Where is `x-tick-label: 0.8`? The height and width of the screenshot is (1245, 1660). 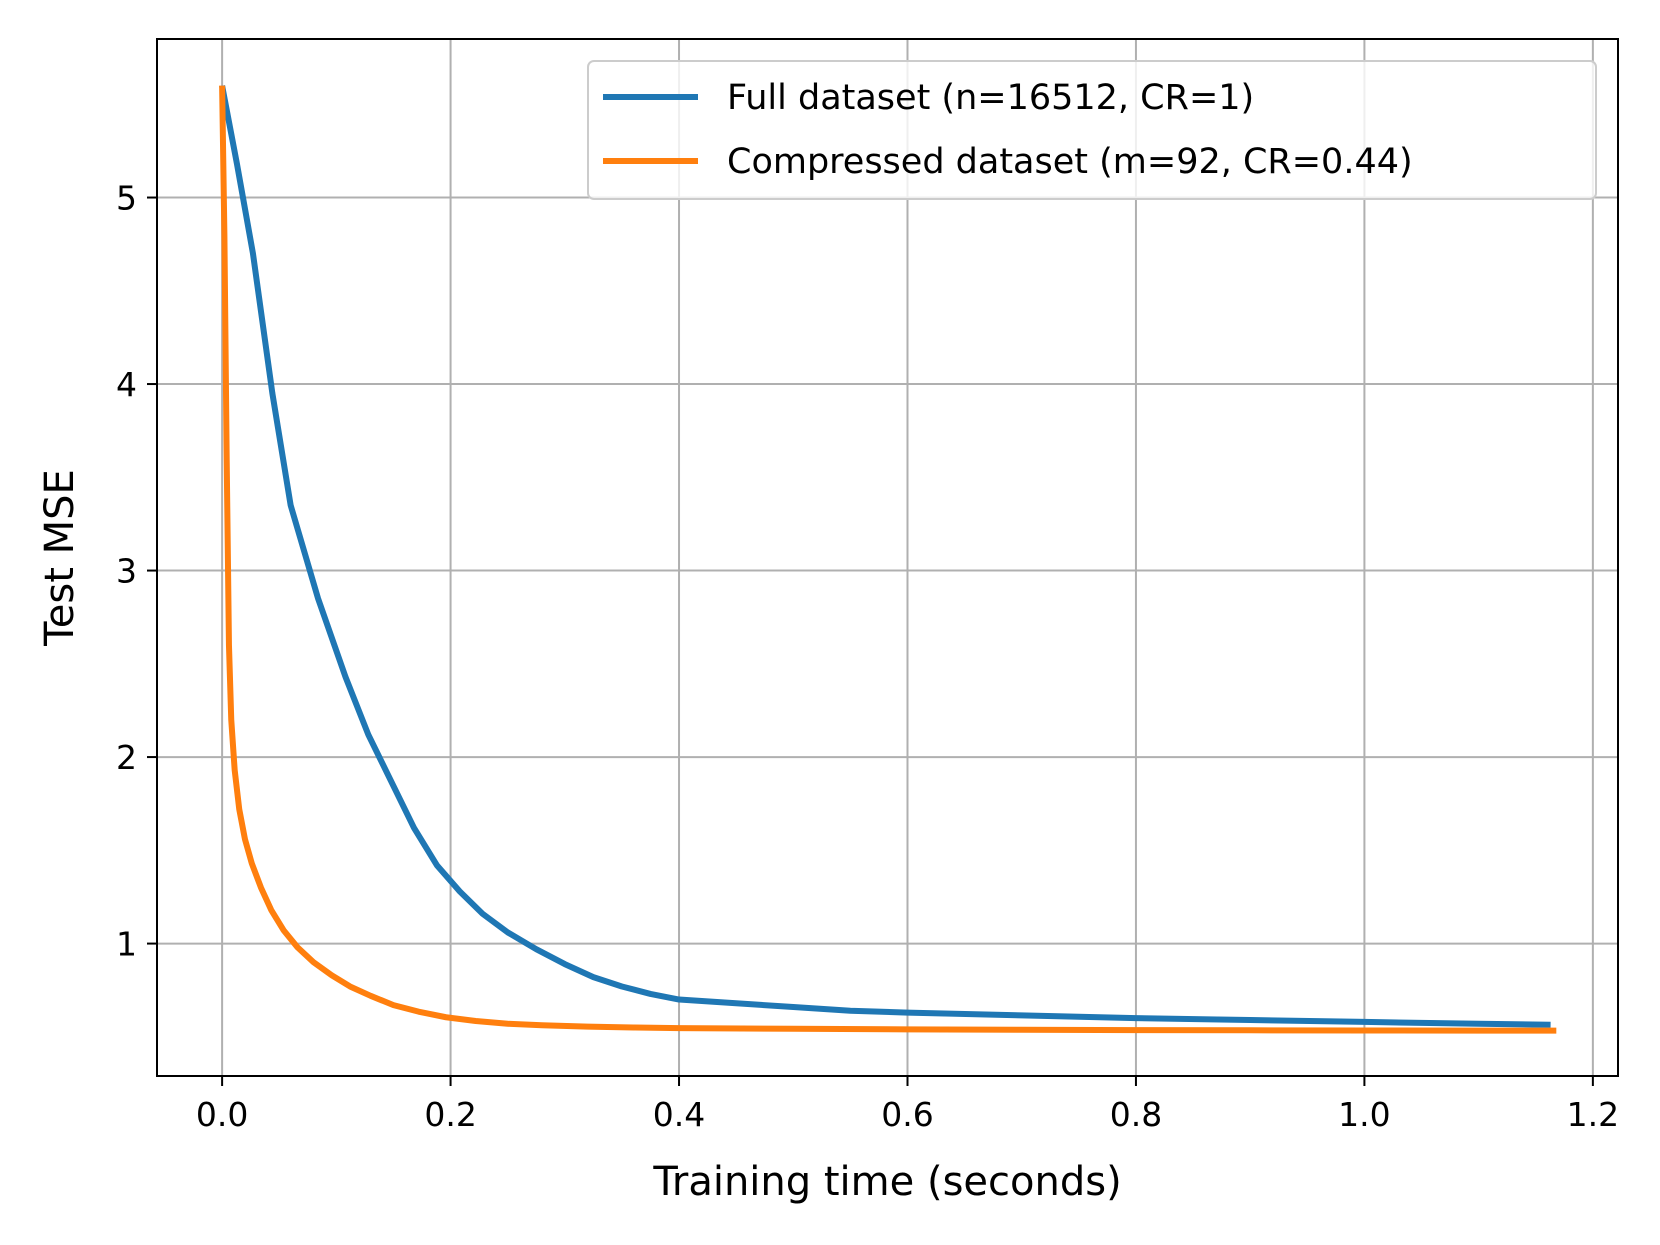
x-tick-label: 0.8 is located at coordinates (1136, 1114).